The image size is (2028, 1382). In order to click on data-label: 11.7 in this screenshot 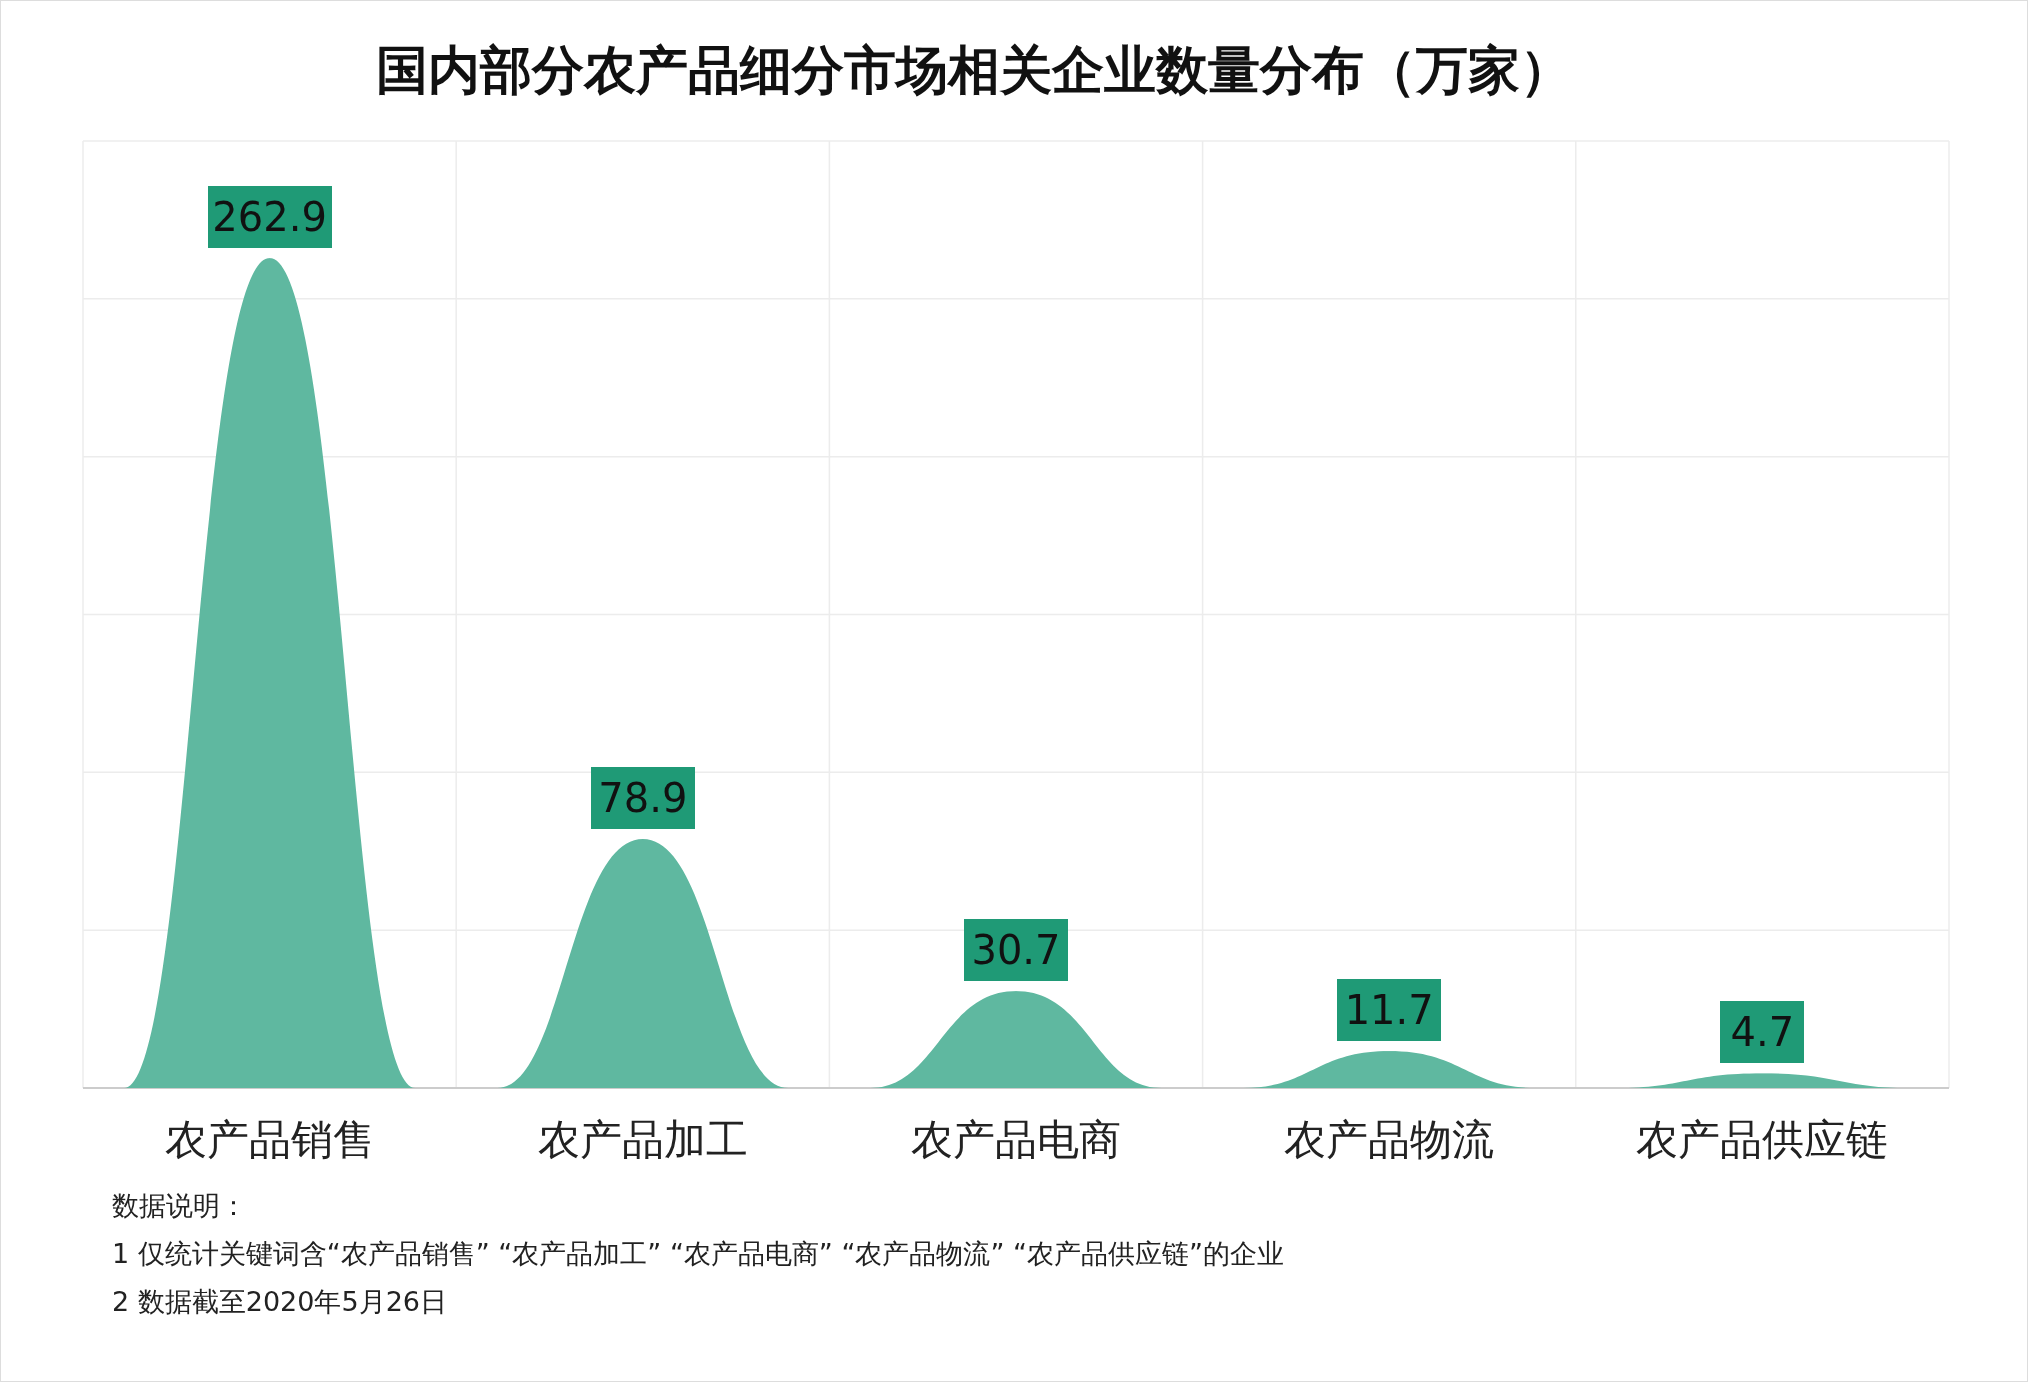, I will do `click(1389, 1010)`.